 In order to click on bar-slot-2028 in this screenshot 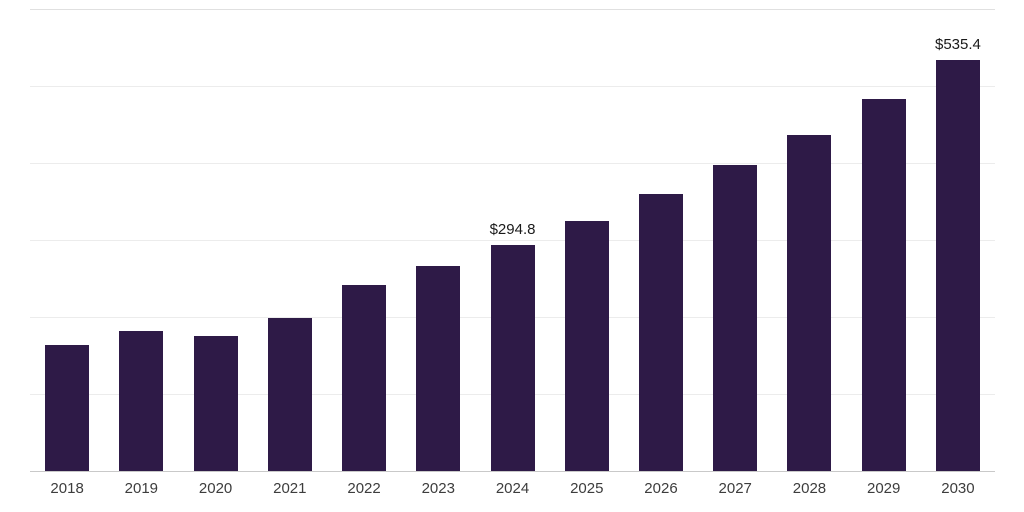, I will do `click(809, 241)`.